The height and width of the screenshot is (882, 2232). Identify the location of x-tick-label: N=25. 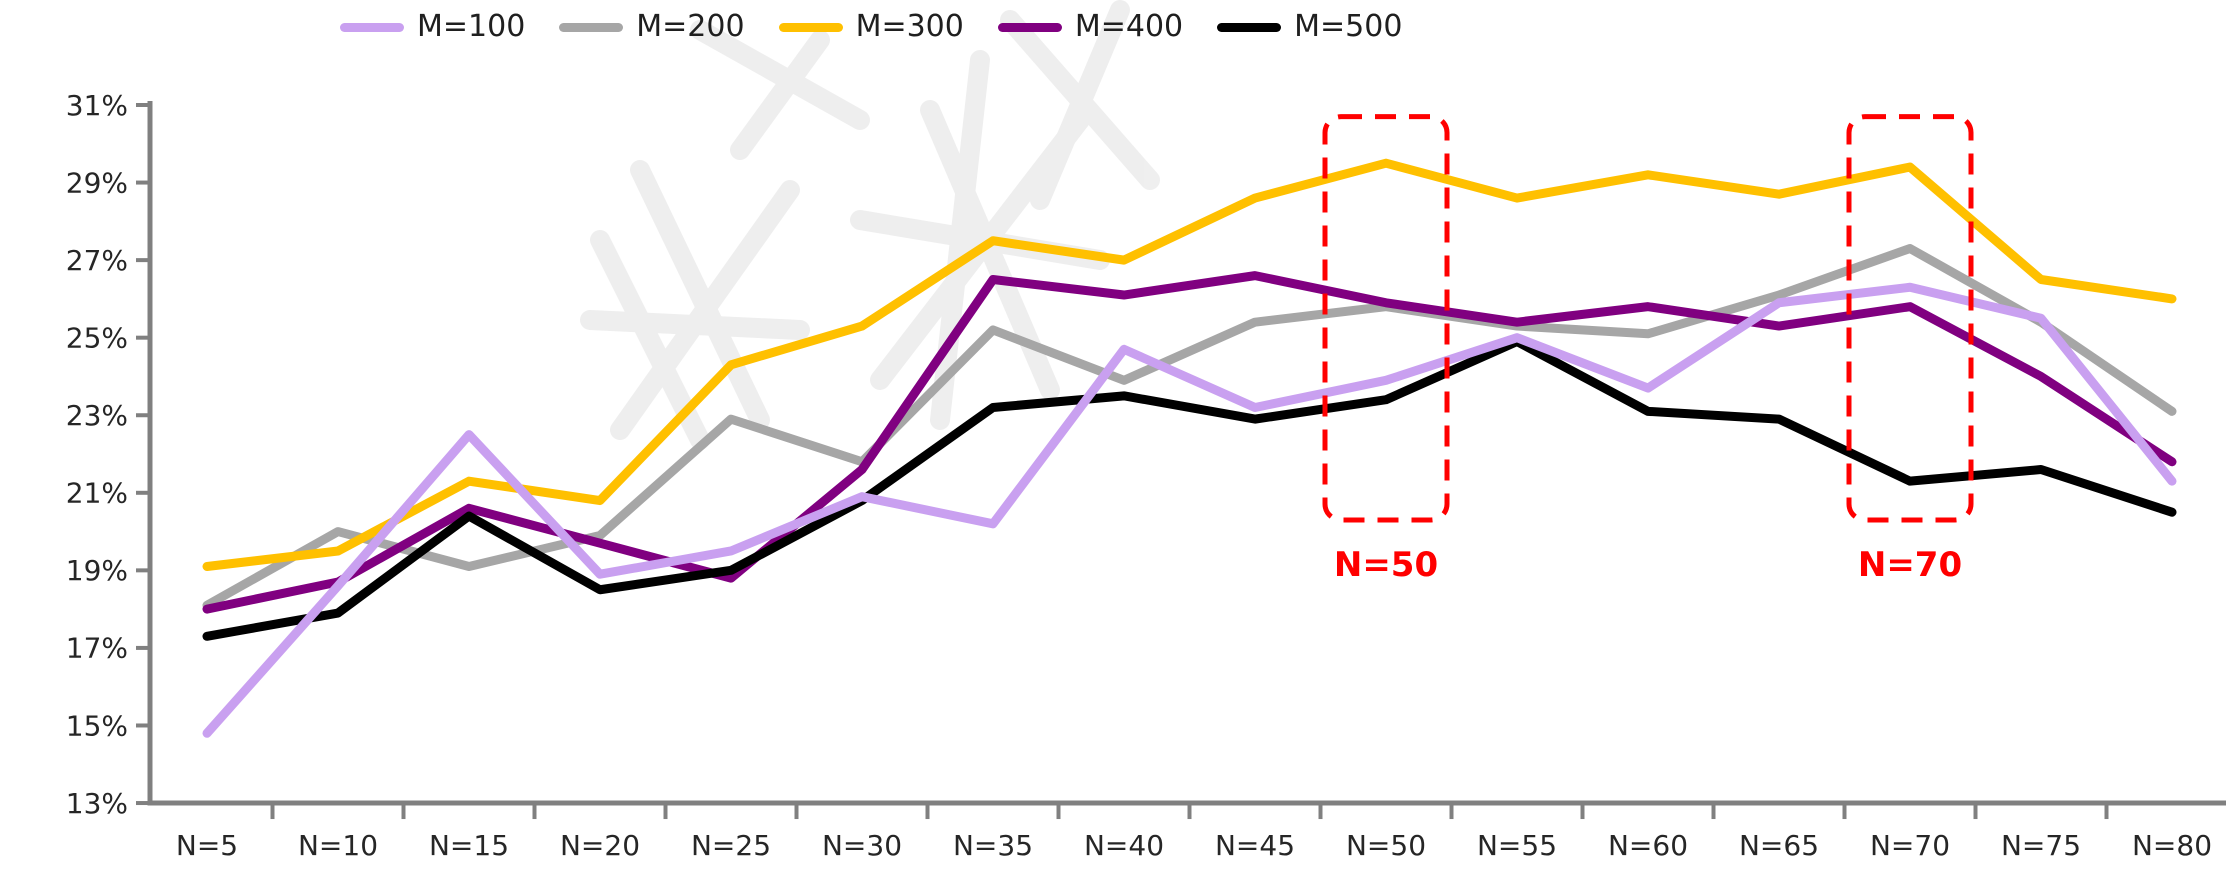
(731, 845).